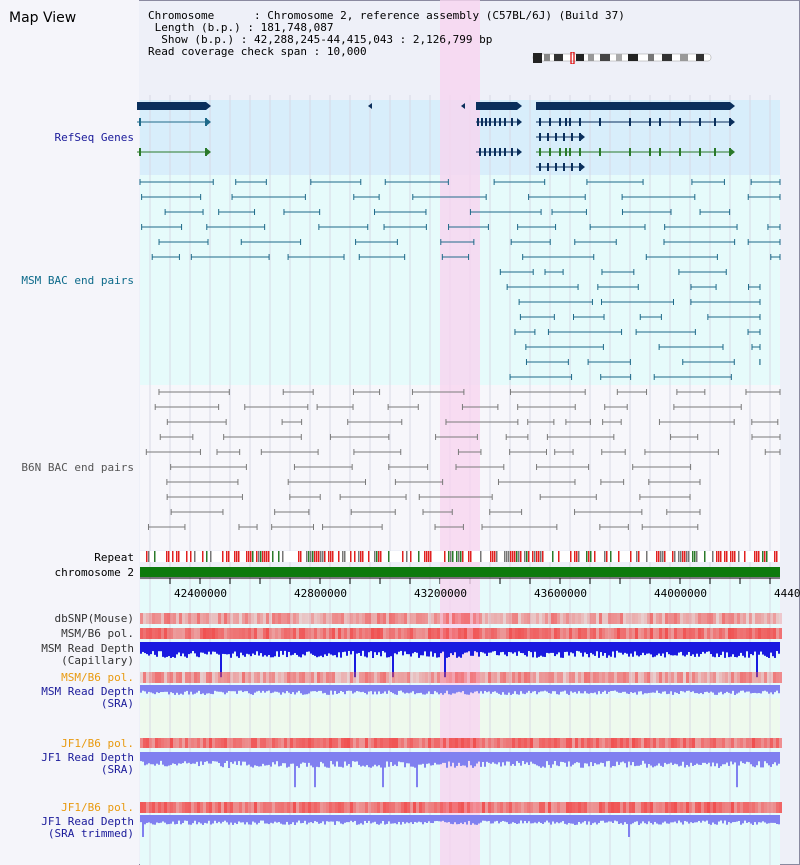 The height and width of the screenshot is (865, 800). Describe the element at coordinates (97, 807) in the screenshot. I see `track-label-jf1-pol-2: JF1/B6 pol.` at that location.